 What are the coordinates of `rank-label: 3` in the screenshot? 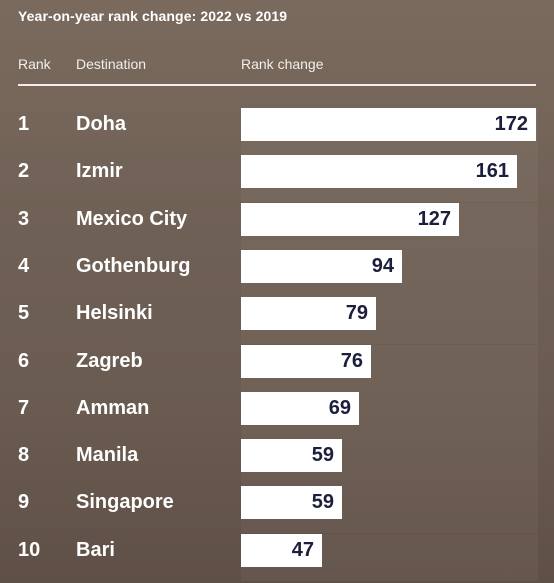 It's located at (24, 219).